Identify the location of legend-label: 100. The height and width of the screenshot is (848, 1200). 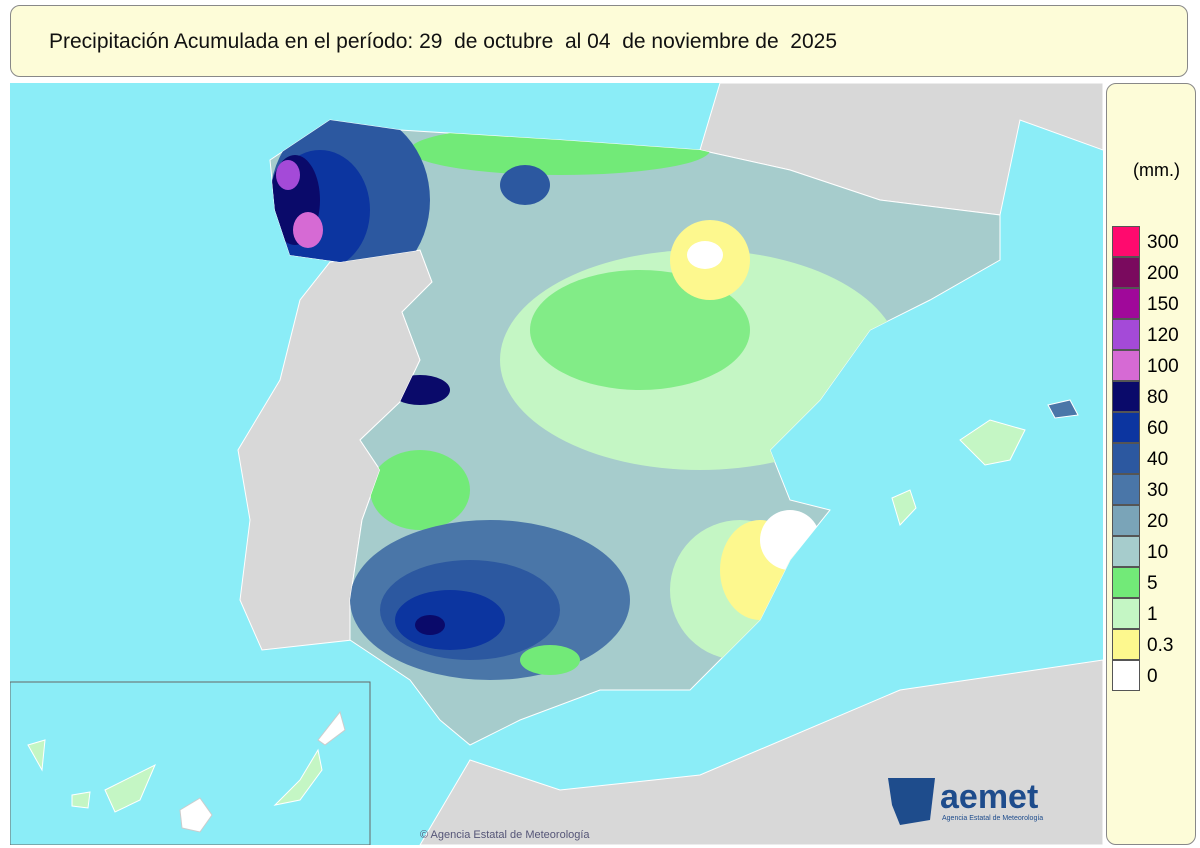
(1163, 366).